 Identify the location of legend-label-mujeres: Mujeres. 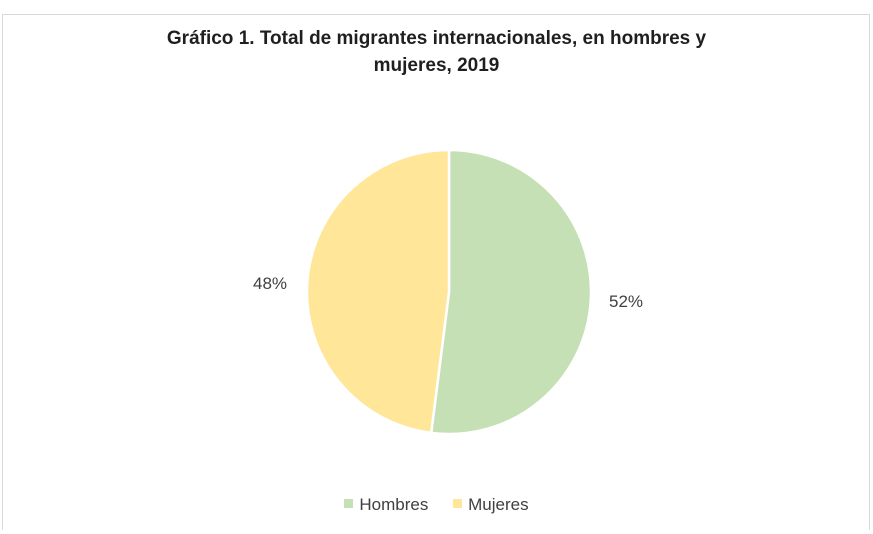
(498, 504).